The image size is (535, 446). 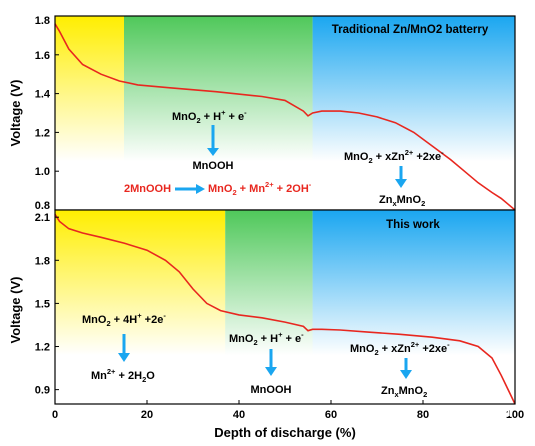 What do you see at coordinates (515, 415) in the screenshot?
I see `x-tick-label: 100` at bounding box center [515, 415].